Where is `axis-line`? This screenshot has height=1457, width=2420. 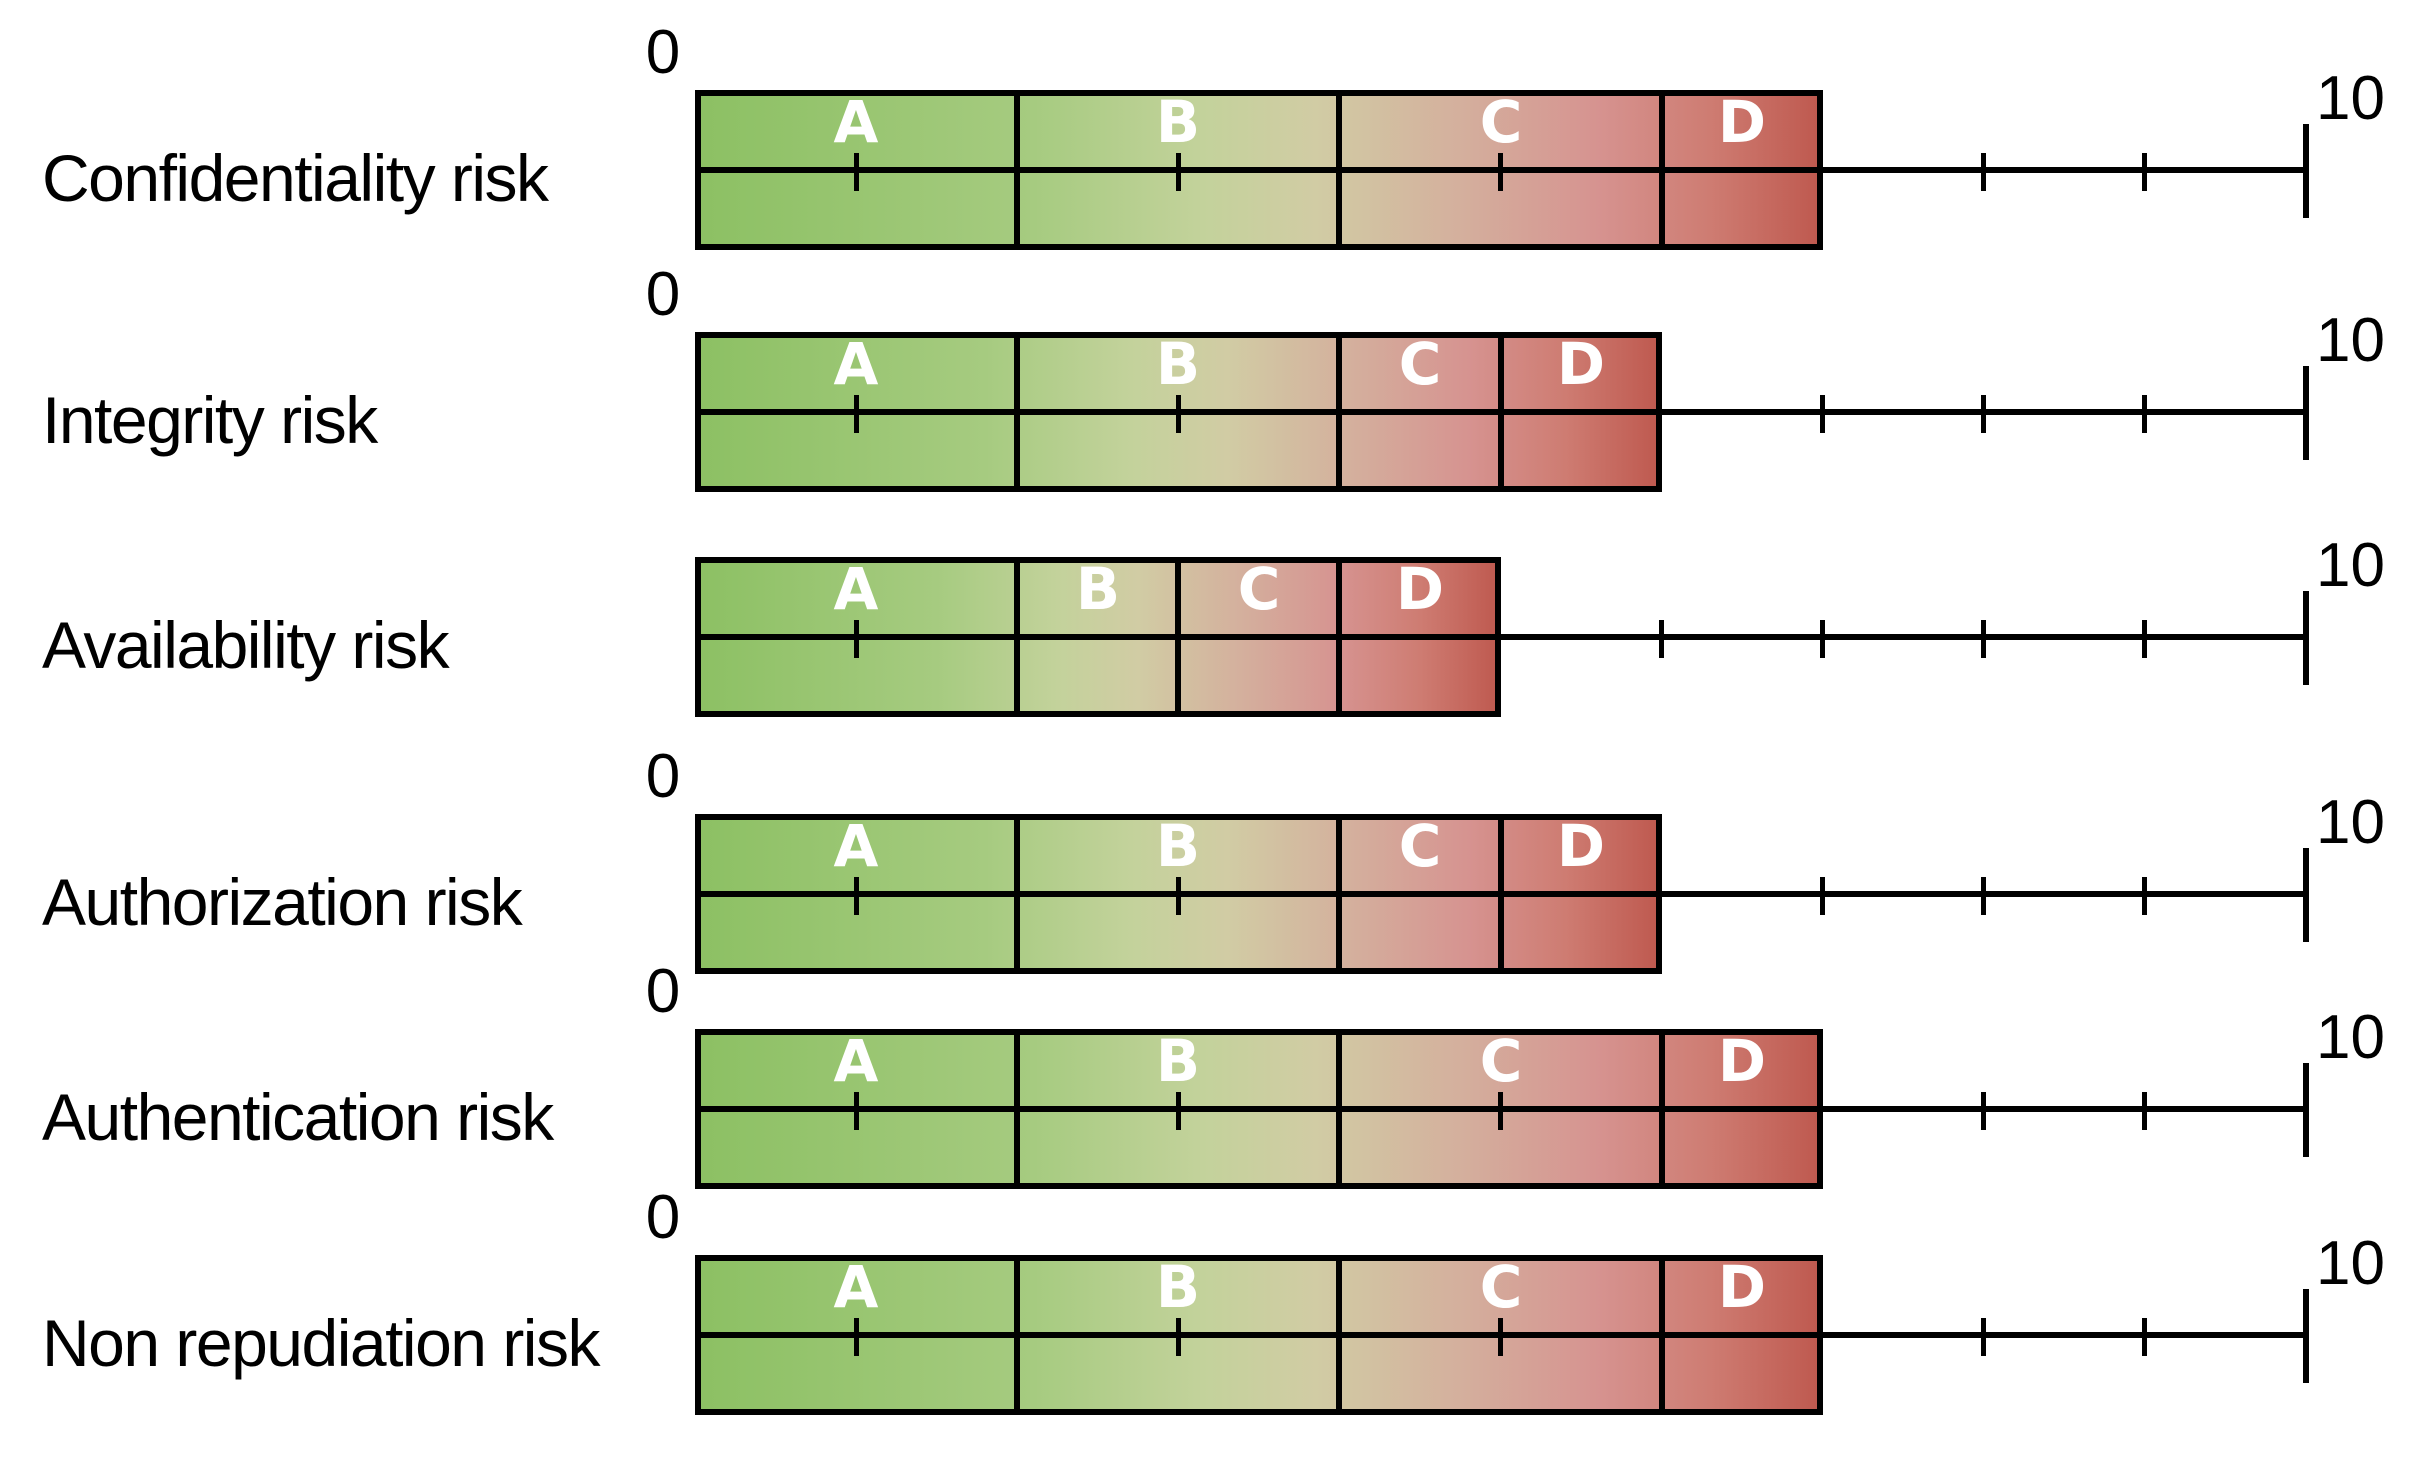 axis-line is located at coordinates (1502, 637).